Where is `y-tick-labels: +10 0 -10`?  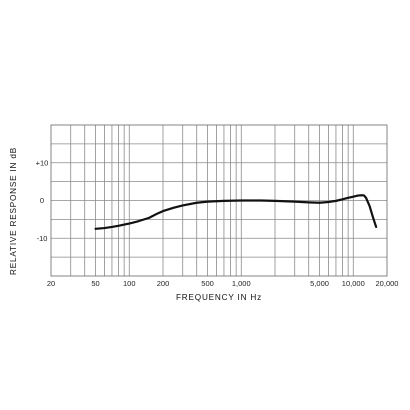
y-tick-labels: +10 0 -10 is located at coordinates (42, 200).